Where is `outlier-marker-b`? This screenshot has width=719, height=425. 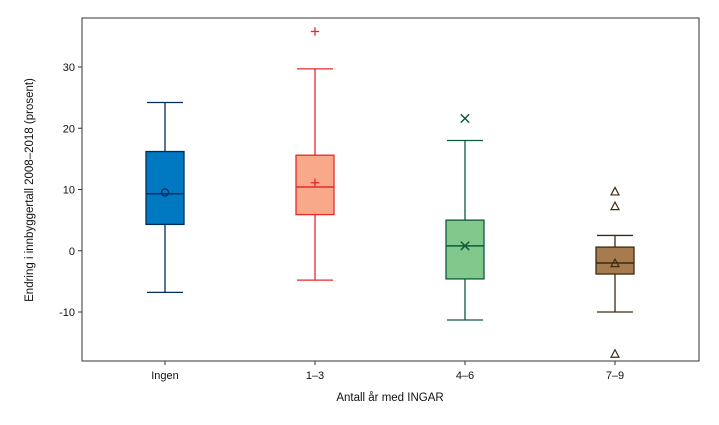 outlier-marker-b is located at coordinates (465, 118).